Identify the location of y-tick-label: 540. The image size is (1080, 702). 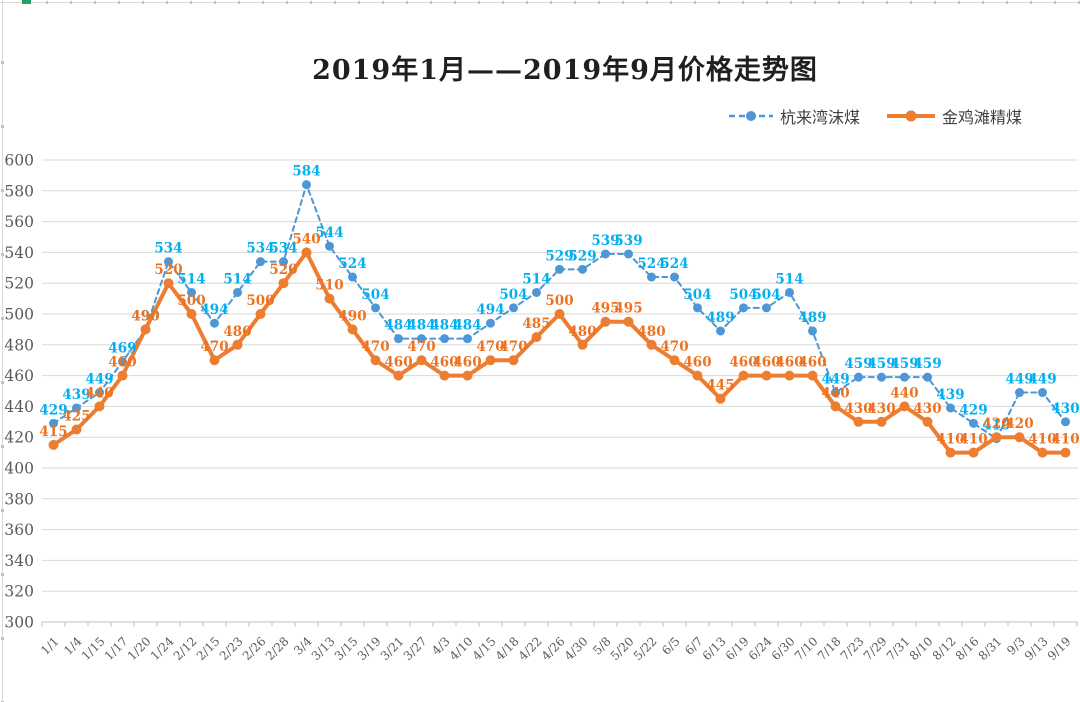
(19, 253).